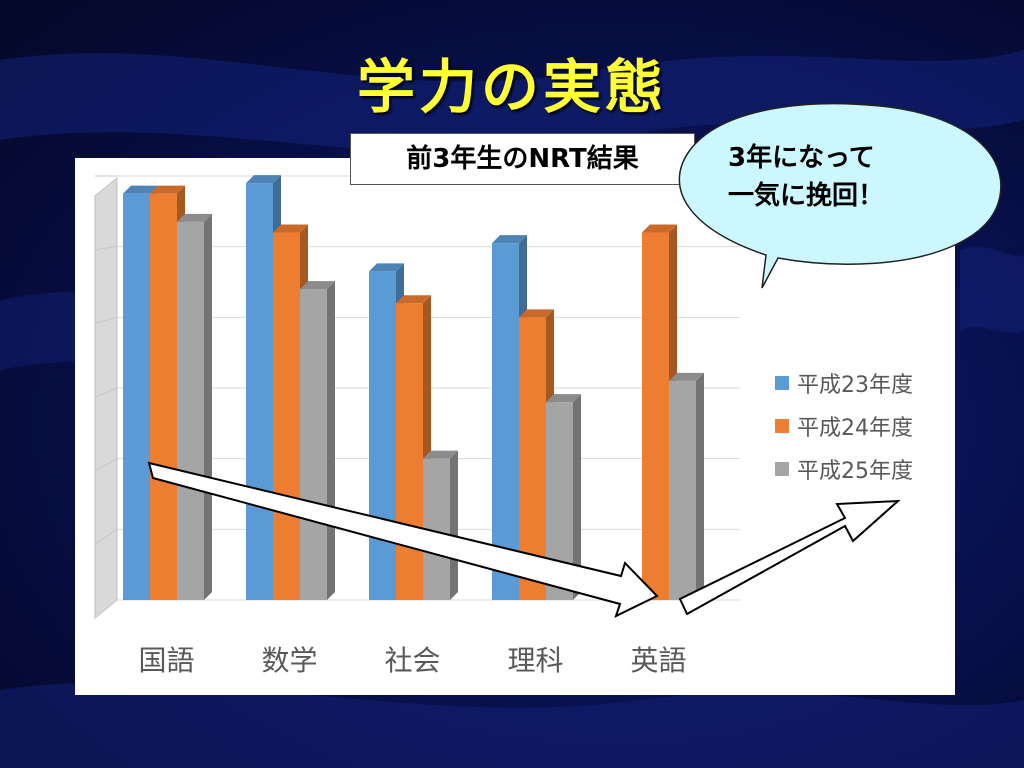 The height and width of the screenshot is (768, 1024). I want to click on category-label: 数学, so click(289, 660).